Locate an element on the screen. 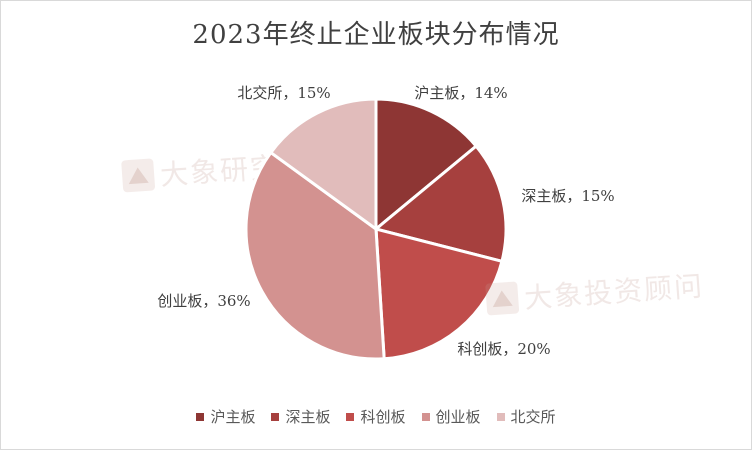 Image resolution: width=752 pixels, height=450 pixels. legend-label: 科创板 is located at coordinates (383, 417).